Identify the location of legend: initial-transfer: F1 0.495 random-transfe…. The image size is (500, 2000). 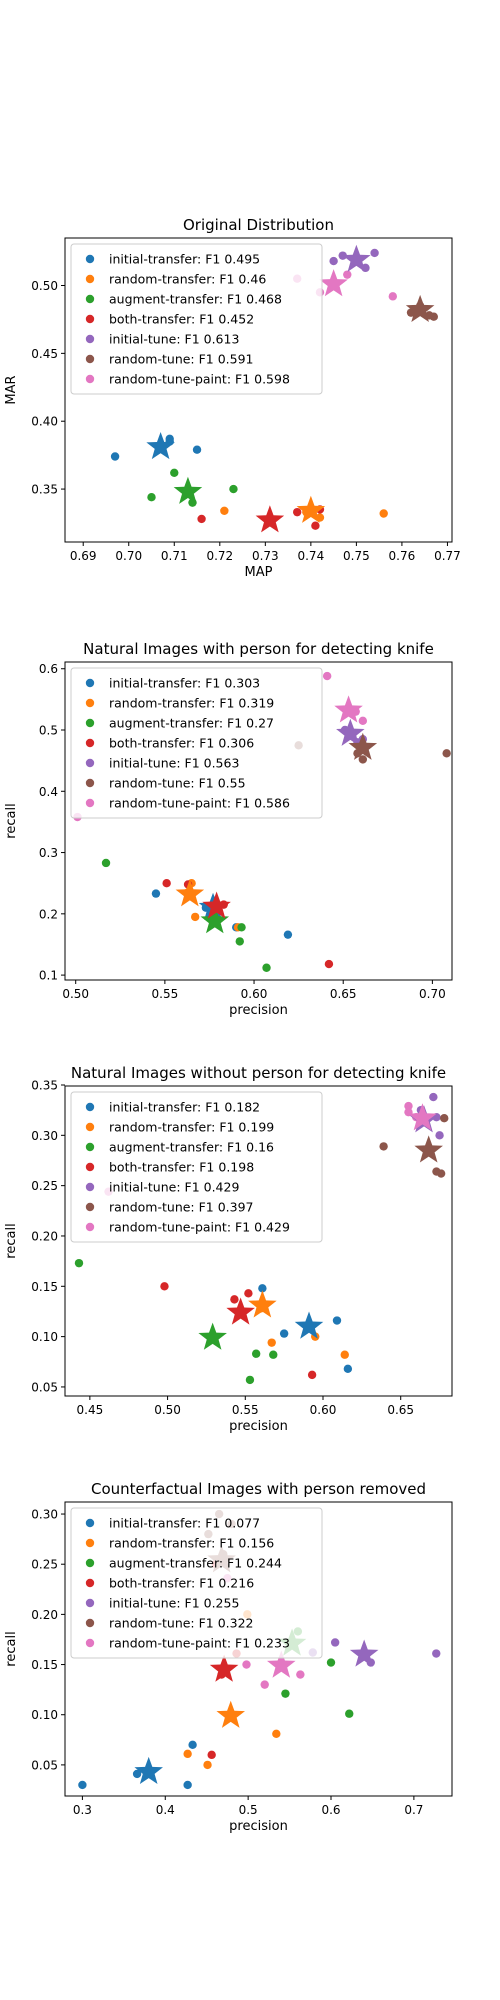
(196, 319).